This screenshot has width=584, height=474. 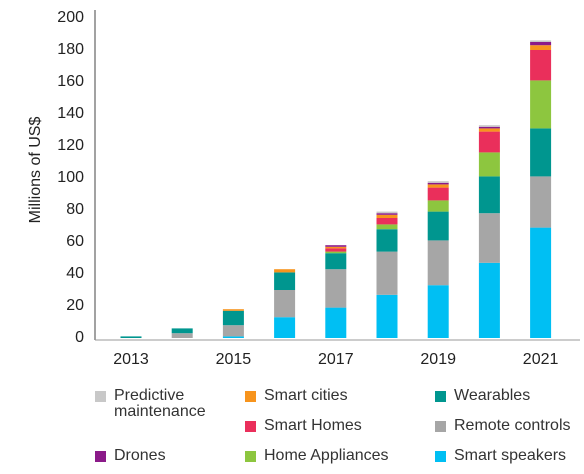 I want to click on legend-item: Smart Homes, so click(x=319, y=426).